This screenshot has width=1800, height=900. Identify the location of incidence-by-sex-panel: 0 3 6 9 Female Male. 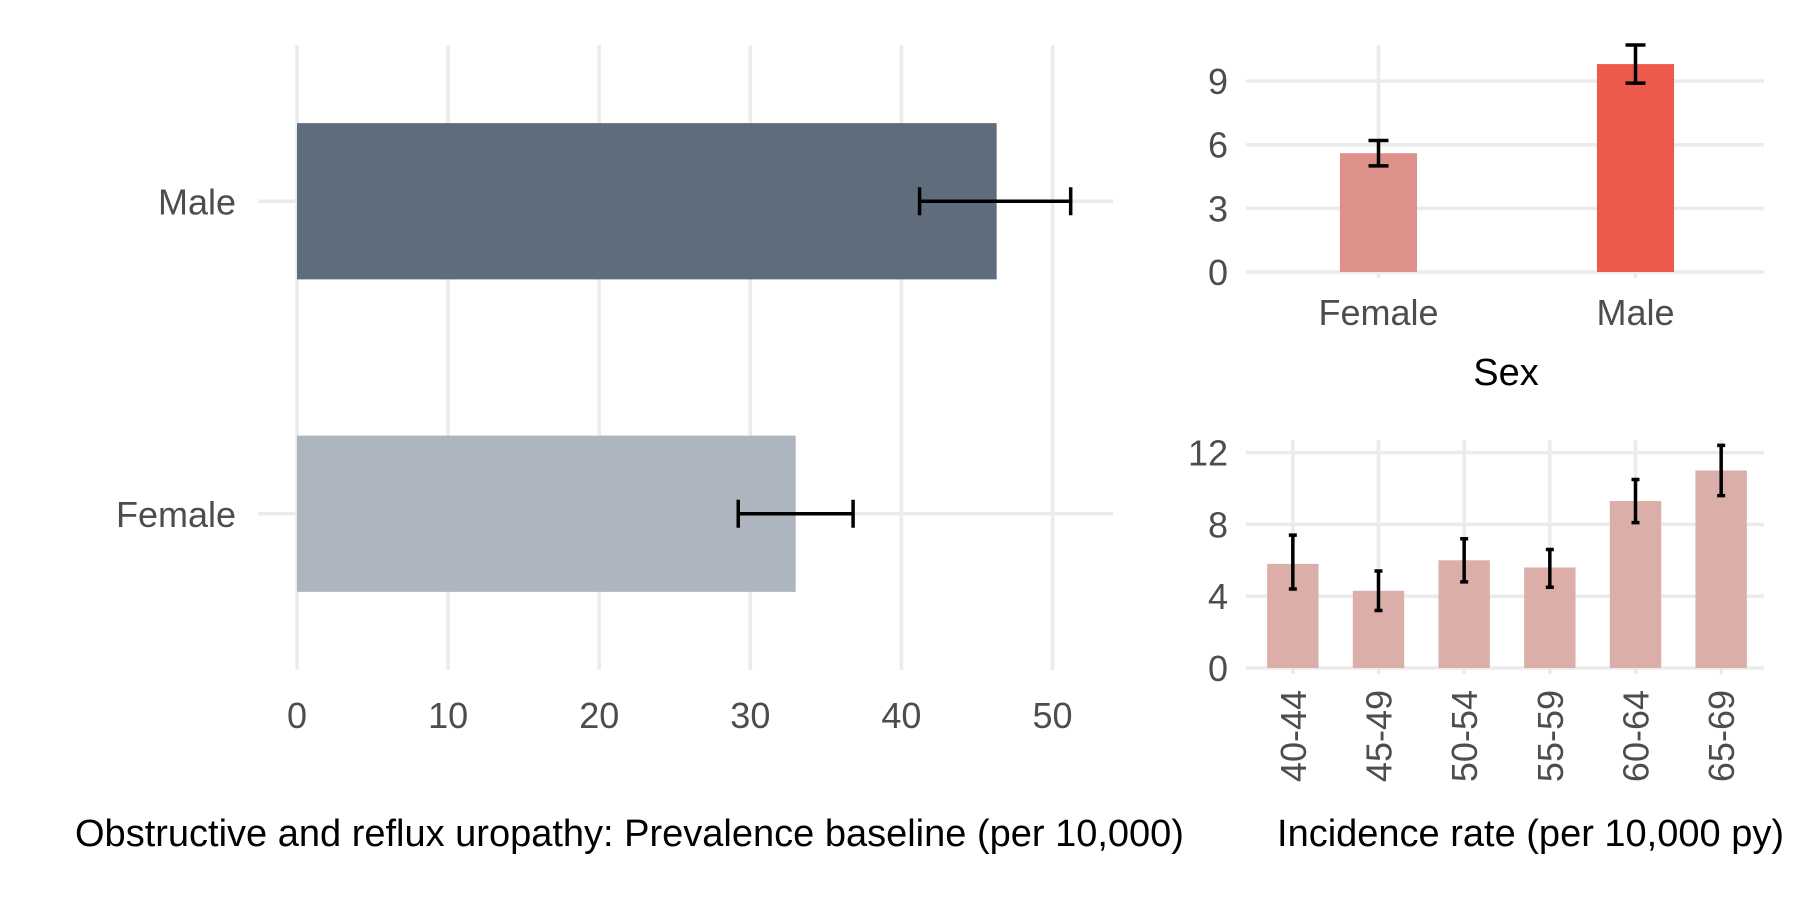
(1486, 188).